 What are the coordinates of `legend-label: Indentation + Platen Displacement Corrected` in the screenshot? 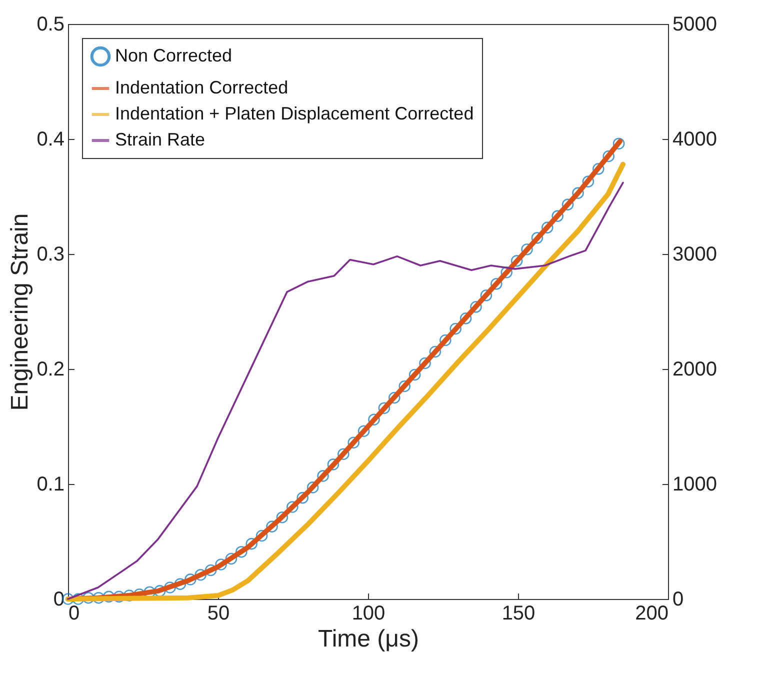 It's located at (294, 114).